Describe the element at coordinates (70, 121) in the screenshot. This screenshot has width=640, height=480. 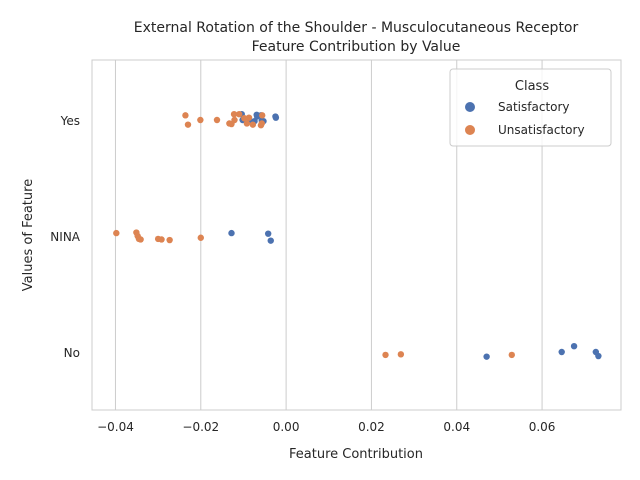
I see `y-tick-label: Yes` at that location.